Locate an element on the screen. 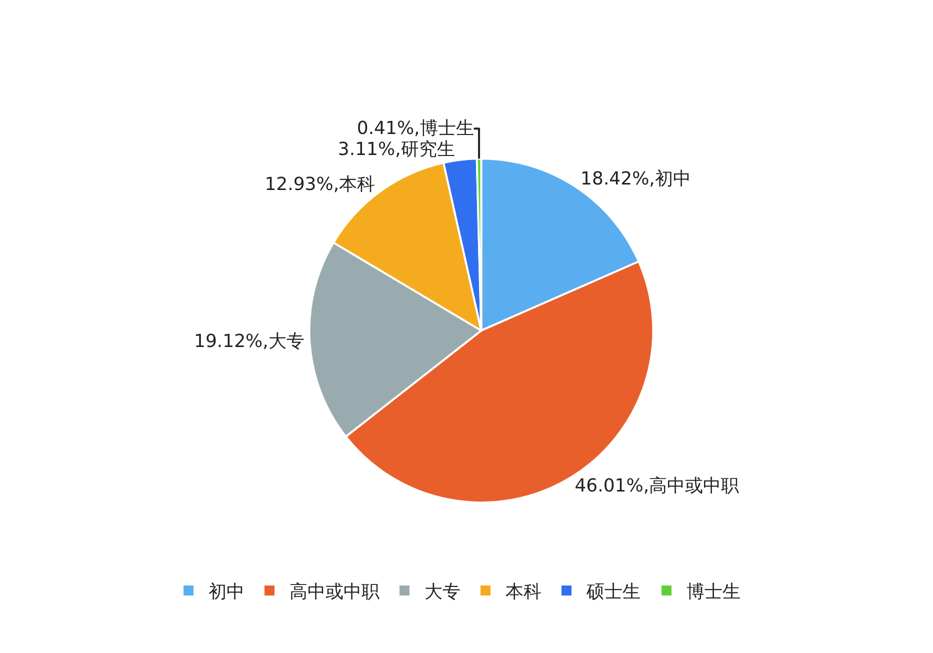 The width and height of the screenshot is (933, 653). legend-label: 博士生 is located at coordinates (713, 592).